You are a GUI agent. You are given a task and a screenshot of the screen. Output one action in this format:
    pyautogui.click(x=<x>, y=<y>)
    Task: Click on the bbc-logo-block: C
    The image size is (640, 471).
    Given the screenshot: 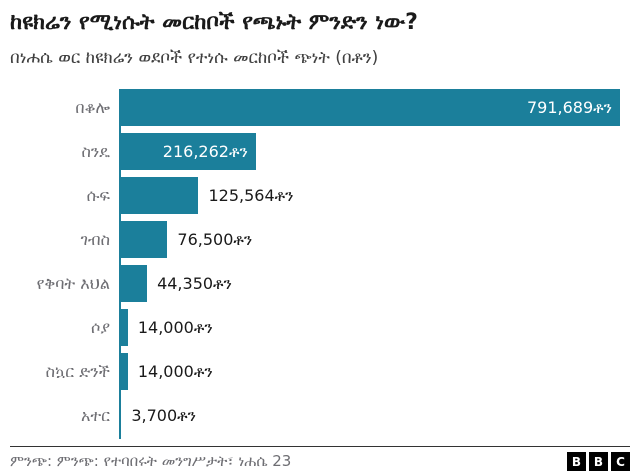 What is the action you would take?
    pyautogui.click(x=620, y=461)
    